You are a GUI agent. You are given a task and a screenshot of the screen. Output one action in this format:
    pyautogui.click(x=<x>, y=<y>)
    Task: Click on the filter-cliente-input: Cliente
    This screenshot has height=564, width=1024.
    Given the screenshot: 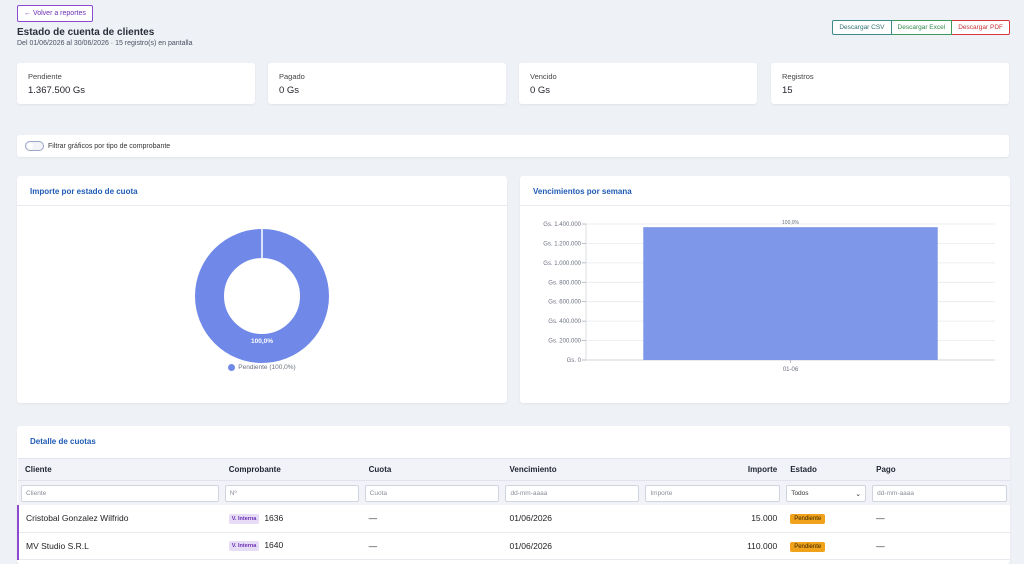 What is the action you would take?
    pyautogui.click(x=120, y=493)
    